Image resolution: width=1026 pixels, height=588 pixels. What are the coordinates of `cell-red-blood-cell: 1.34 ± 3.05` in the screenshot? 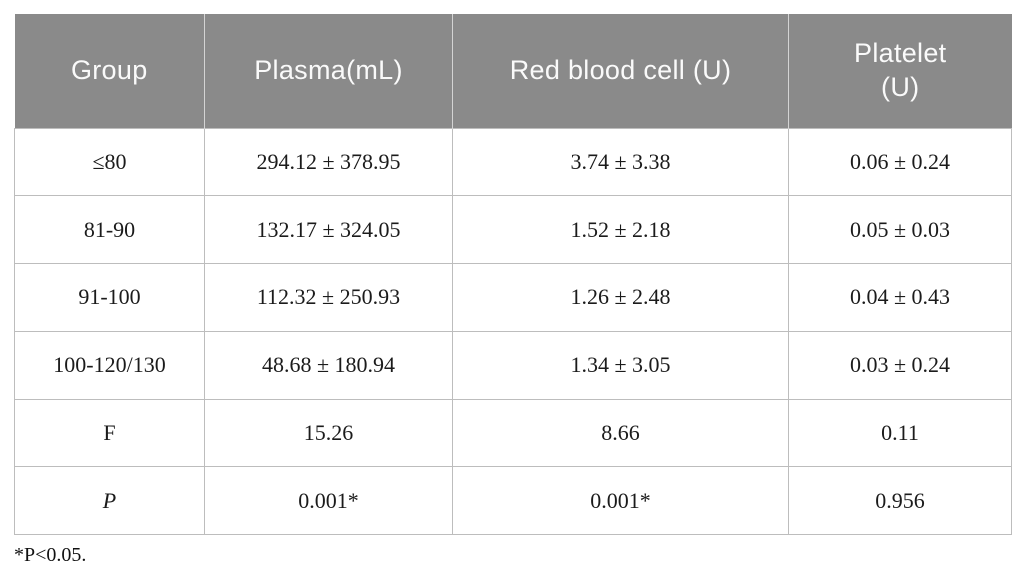 It's located at (620, 365).